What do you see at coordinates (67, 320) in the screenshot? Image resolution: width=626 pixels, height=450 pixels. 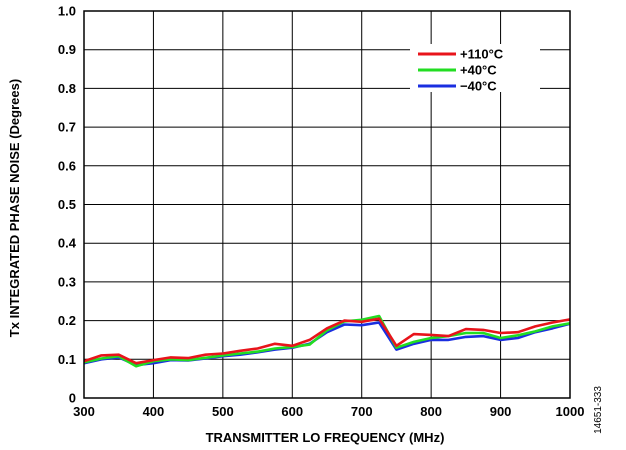 I see `y-tick-label: 0.2` at bounding box center [67, 320].